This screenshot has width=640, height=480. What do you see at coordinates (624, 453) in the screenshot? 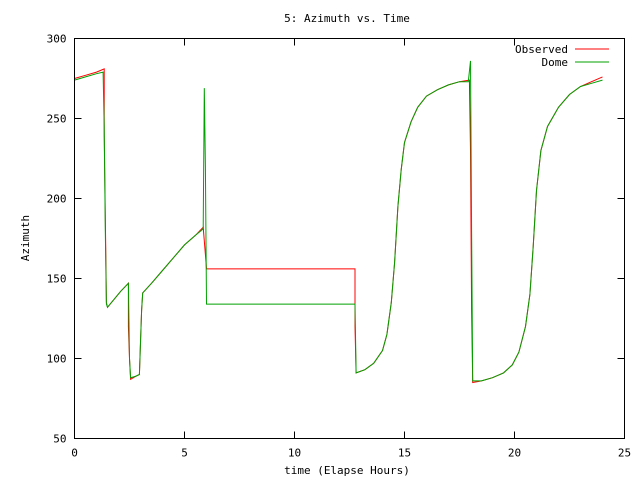
I see `x-tick-label: 25` at bounding box center [624, 453].